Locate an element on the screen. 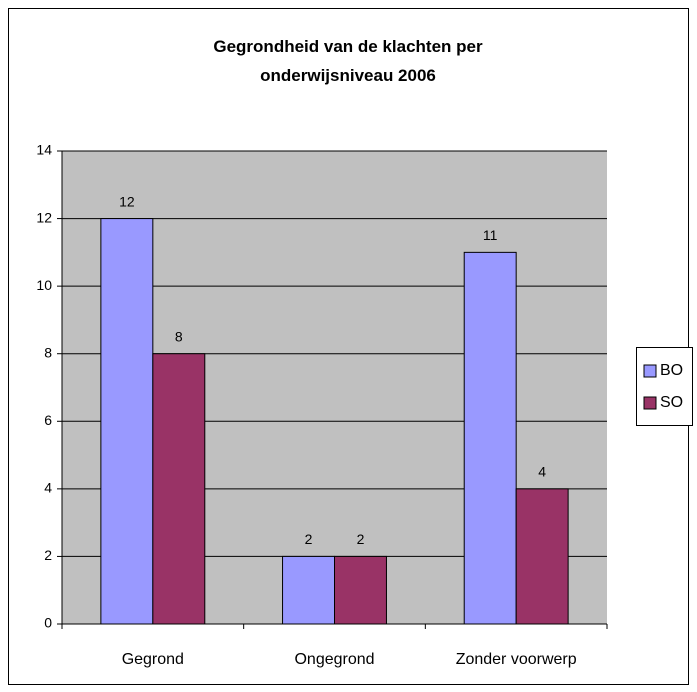  y-tick-label: 4 is located at coordinates (48, 488).